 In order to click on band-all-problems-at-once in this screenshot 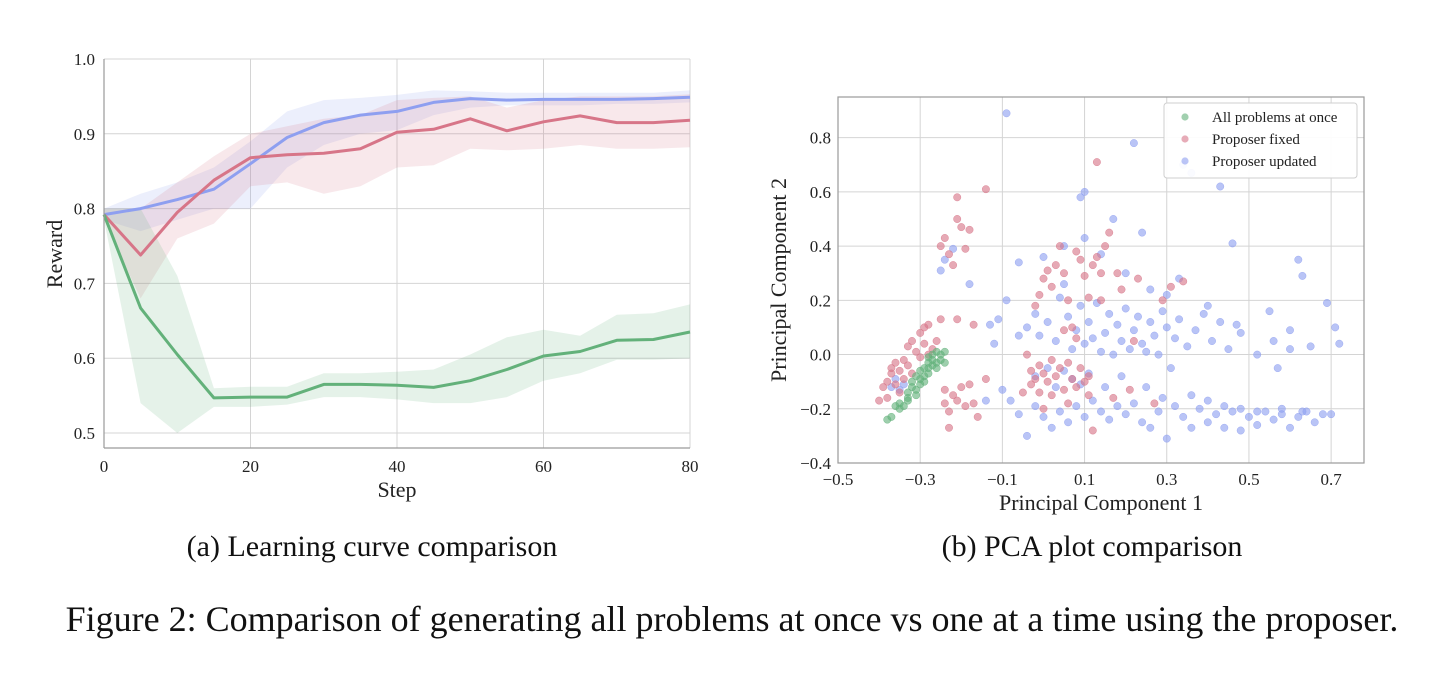, I will do `click(397, 320)`.